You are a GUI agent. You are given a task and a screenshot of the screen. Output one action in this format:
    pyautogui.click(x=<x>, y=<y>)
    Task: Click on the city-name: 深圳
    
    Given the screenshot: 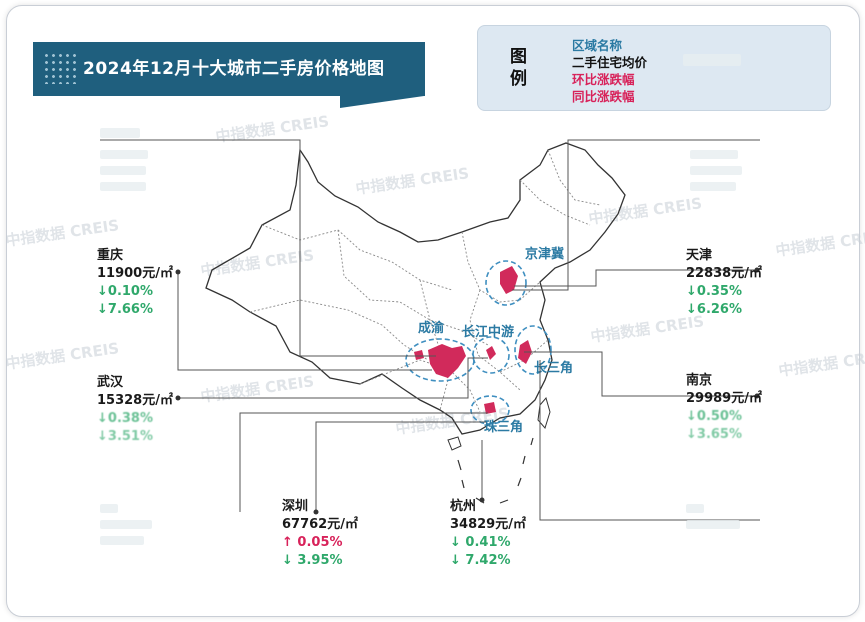 What is the action you would take?
    pyautogui.click(x=295, y=506)
    